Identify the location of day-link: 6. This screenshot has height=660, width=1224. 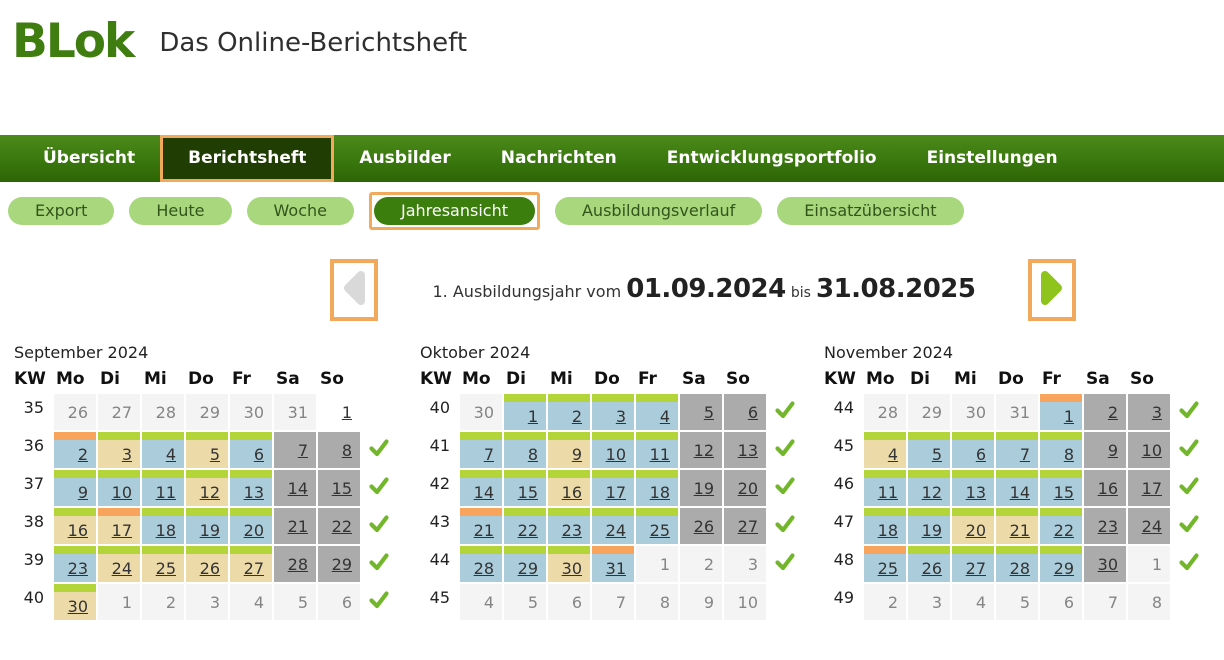
(752, 412).